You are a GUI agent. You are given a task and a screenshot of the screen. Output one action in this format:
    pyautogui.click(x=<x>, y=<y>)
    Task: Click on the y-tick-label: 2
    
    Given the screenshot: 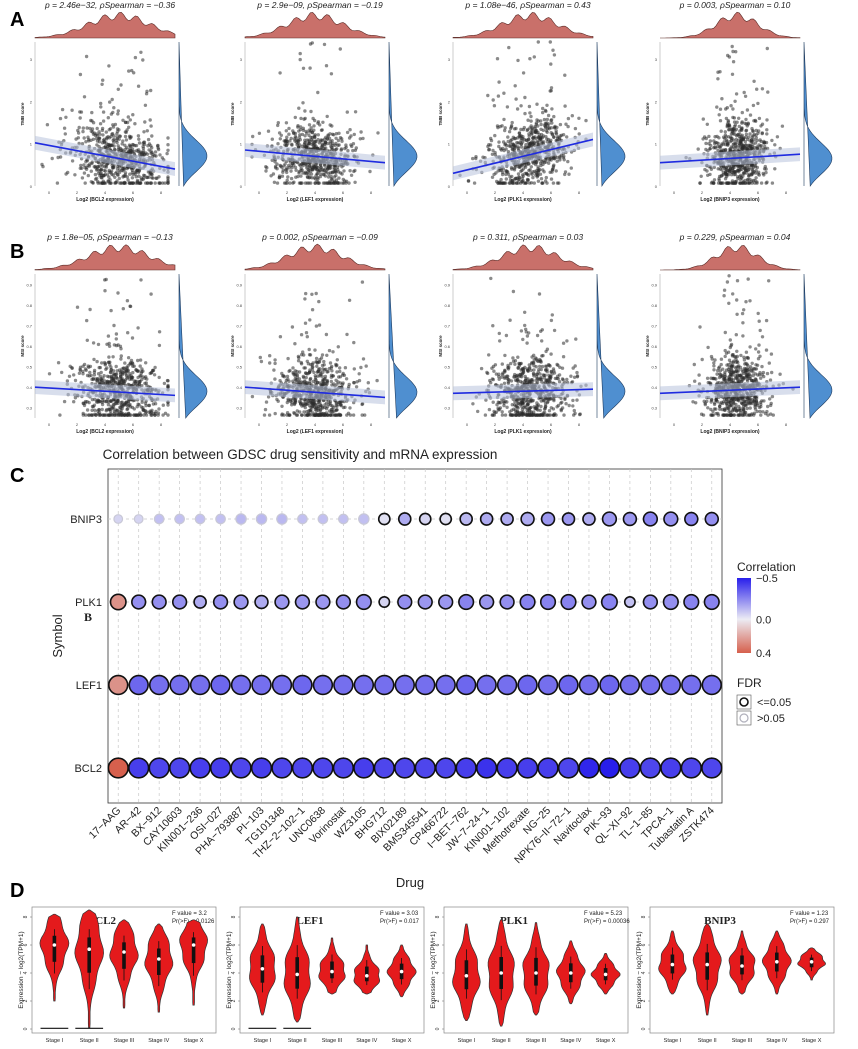 What is the action you would take?
    pyautogui.click(x=241, y=101)
    